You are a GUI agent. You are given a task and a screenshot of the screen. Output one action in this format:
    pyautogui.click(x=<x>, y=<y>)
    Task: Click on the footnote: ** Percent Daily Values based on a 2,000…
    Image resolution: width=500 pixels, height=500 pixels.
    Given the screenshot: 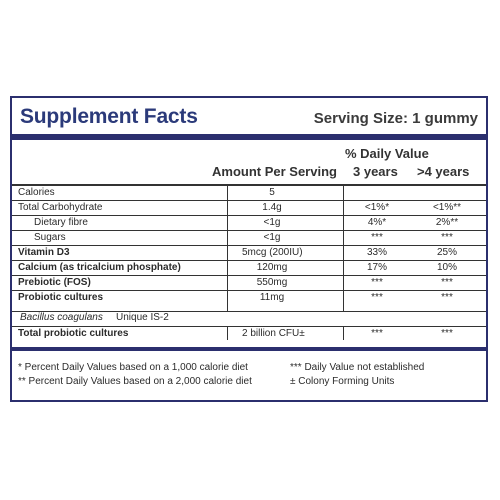 What is the action you would take?
    pyautogui.click(x=135, y=381)
    